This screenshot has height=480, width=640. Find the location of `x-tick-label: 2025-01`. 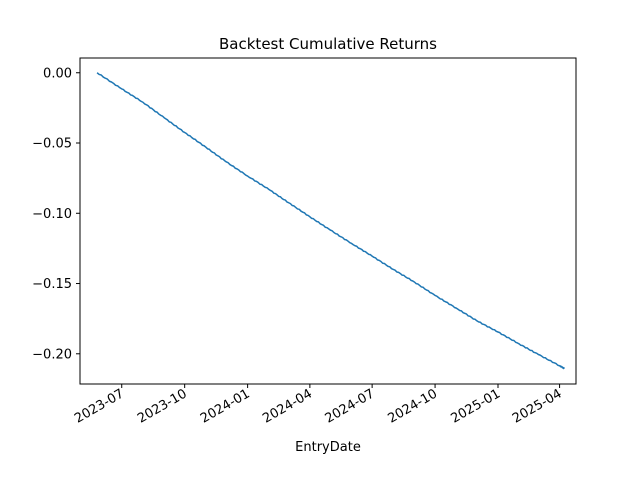

x-tick-label: 2025-01 is located at coordinates (475, 406).